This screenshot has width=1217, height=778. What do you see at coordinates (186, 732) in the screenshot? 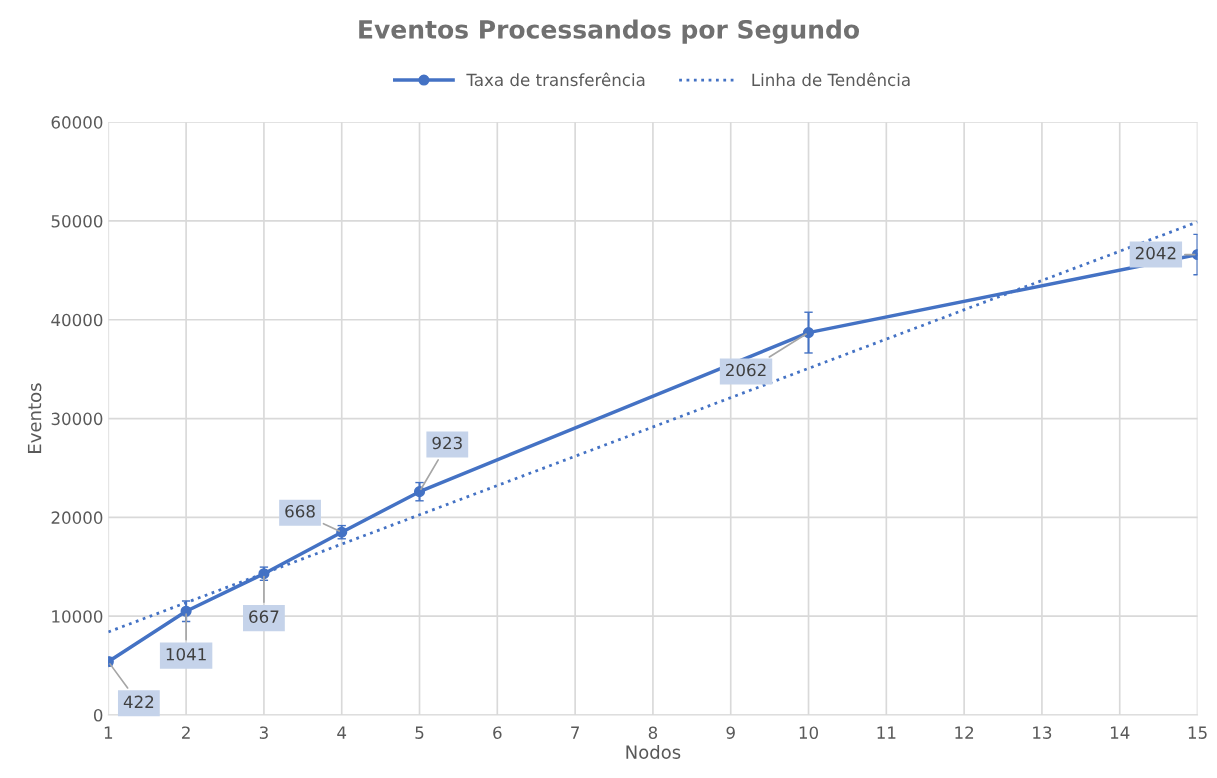
I see `x-tick-label: 2` at bounding box center [186, 732].